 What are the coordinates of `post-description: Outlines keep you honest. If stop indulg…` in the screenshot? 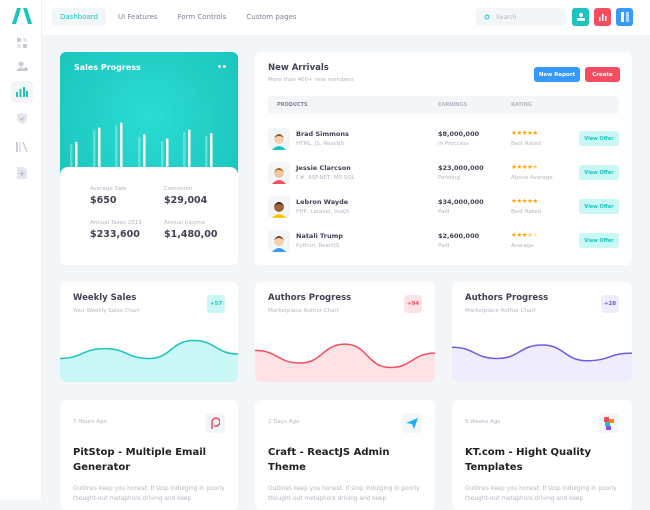 It's located at (541, 494).